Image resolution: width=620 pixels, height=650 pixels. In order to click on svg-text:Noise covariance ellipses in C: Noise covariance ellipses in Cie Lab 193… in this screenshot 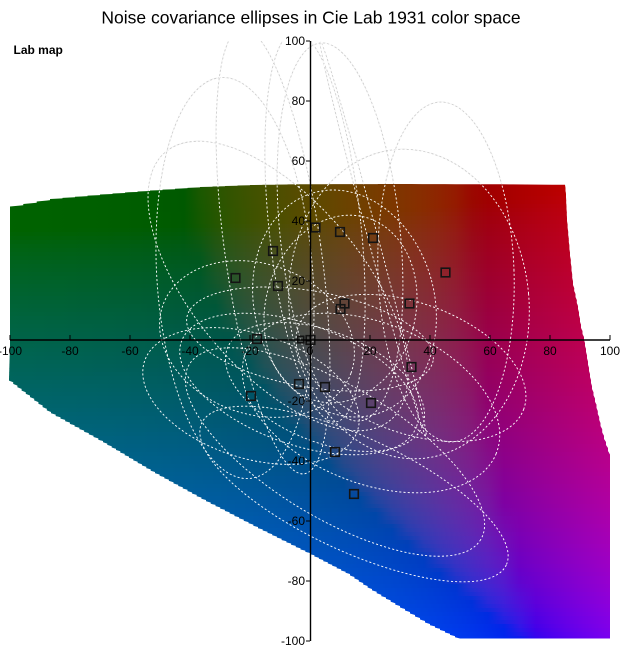, I will do `click(310, 18)`.